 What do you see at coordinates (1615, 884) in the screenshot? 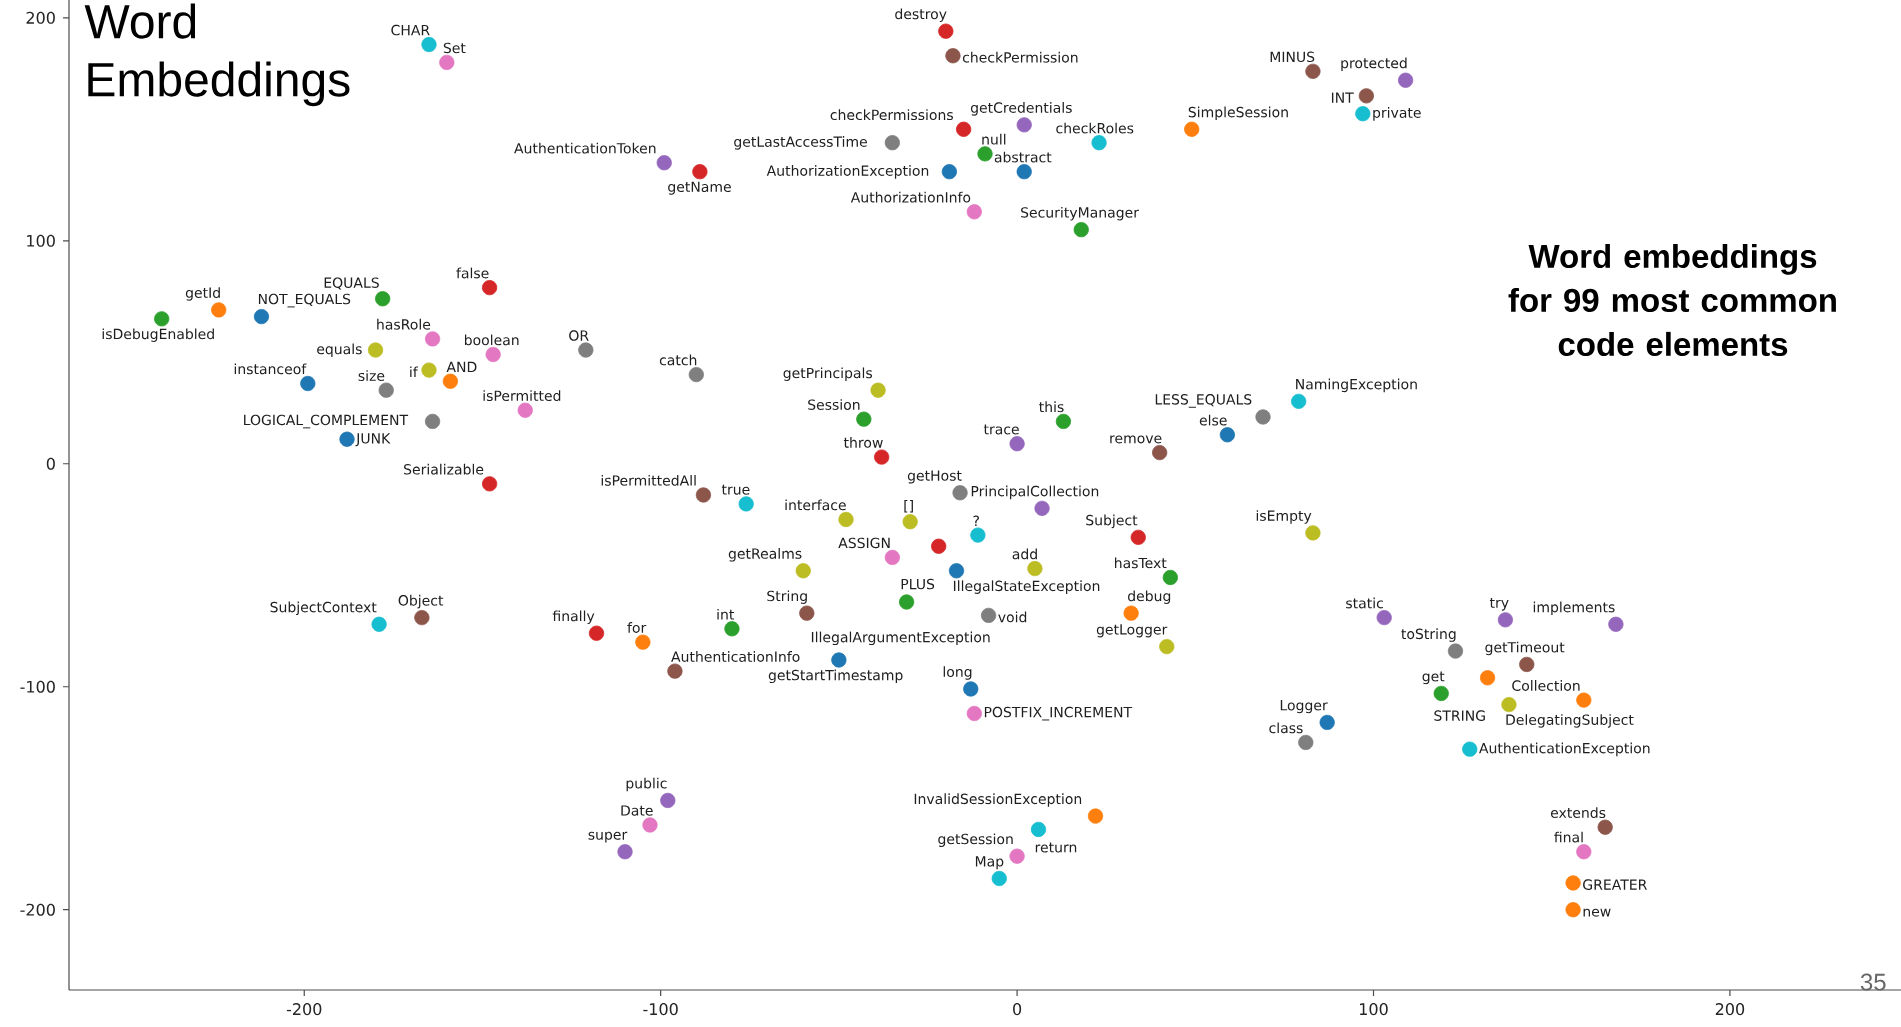
I see `annotation: GREATER` at bounding box center [1615, 884].